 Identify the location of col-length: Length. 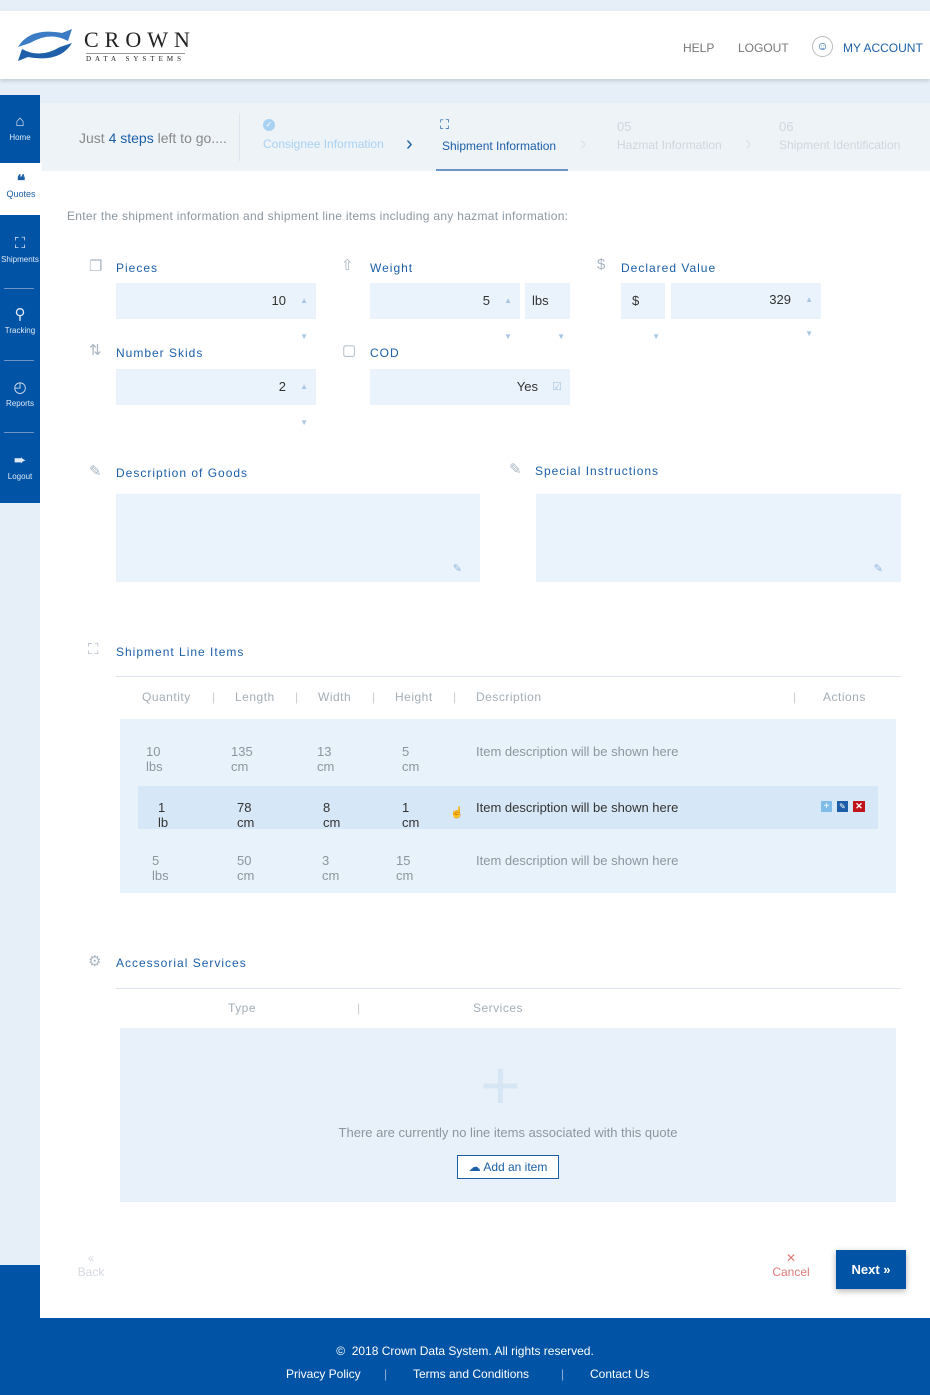
(255, 697).